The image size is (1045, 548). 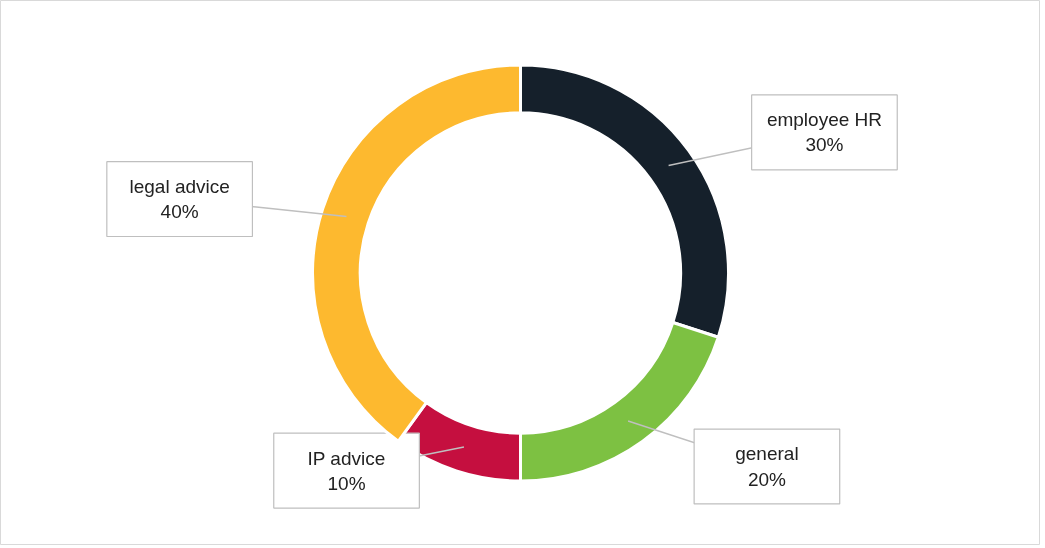 I want to click on slice-label: employee HR, so click(x=824, y=120).